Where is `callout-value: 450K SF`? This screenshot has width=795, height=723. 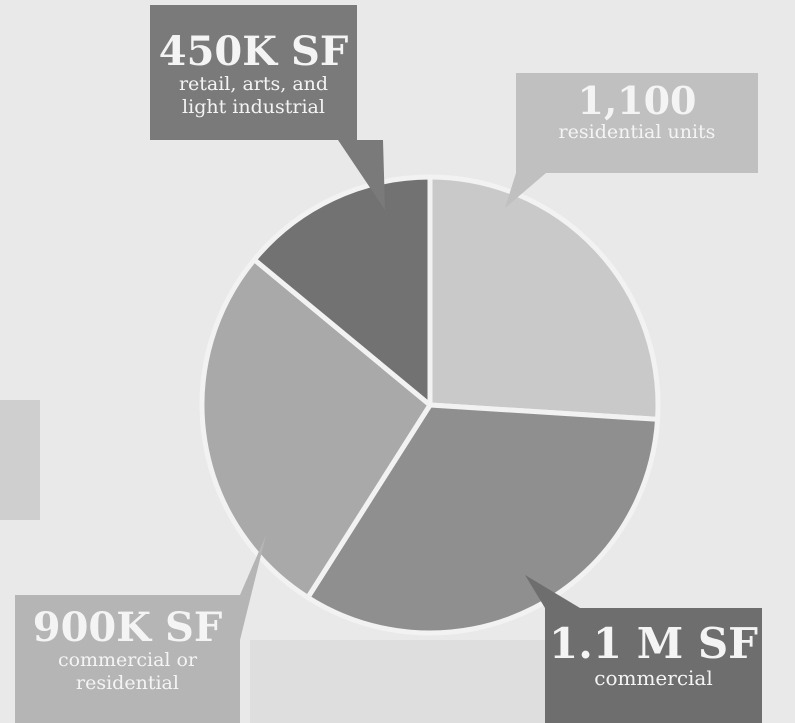 callout-value: 450K SF is located at coordinates (253, 51).